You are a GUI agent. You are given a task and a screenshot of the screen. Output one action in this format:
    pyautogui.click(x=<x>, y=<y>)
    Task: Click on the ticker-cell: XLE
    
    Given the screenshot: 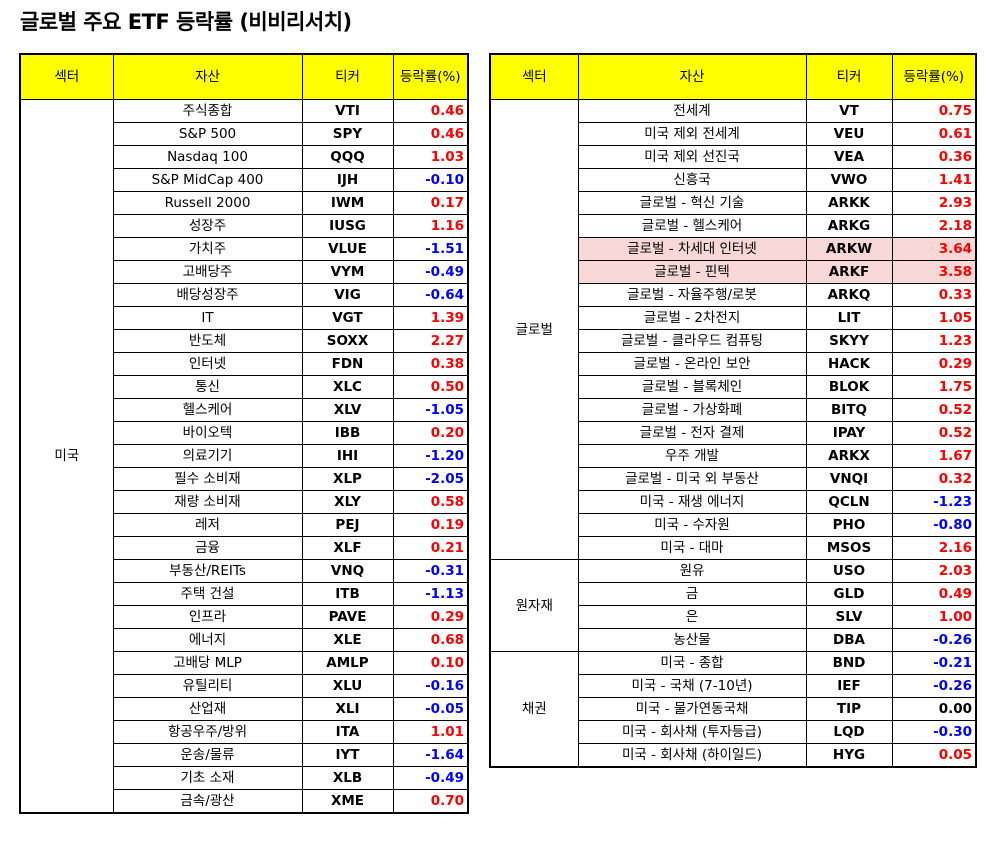 What is the action you would take?
    pyautogui.click(x=347, y=640)
    